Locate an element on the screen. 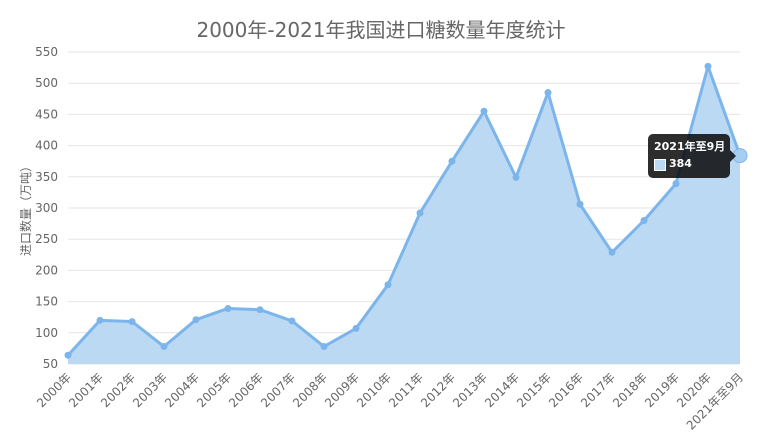  x-tick-label: 2012年 is located at coordinates (438, 390).